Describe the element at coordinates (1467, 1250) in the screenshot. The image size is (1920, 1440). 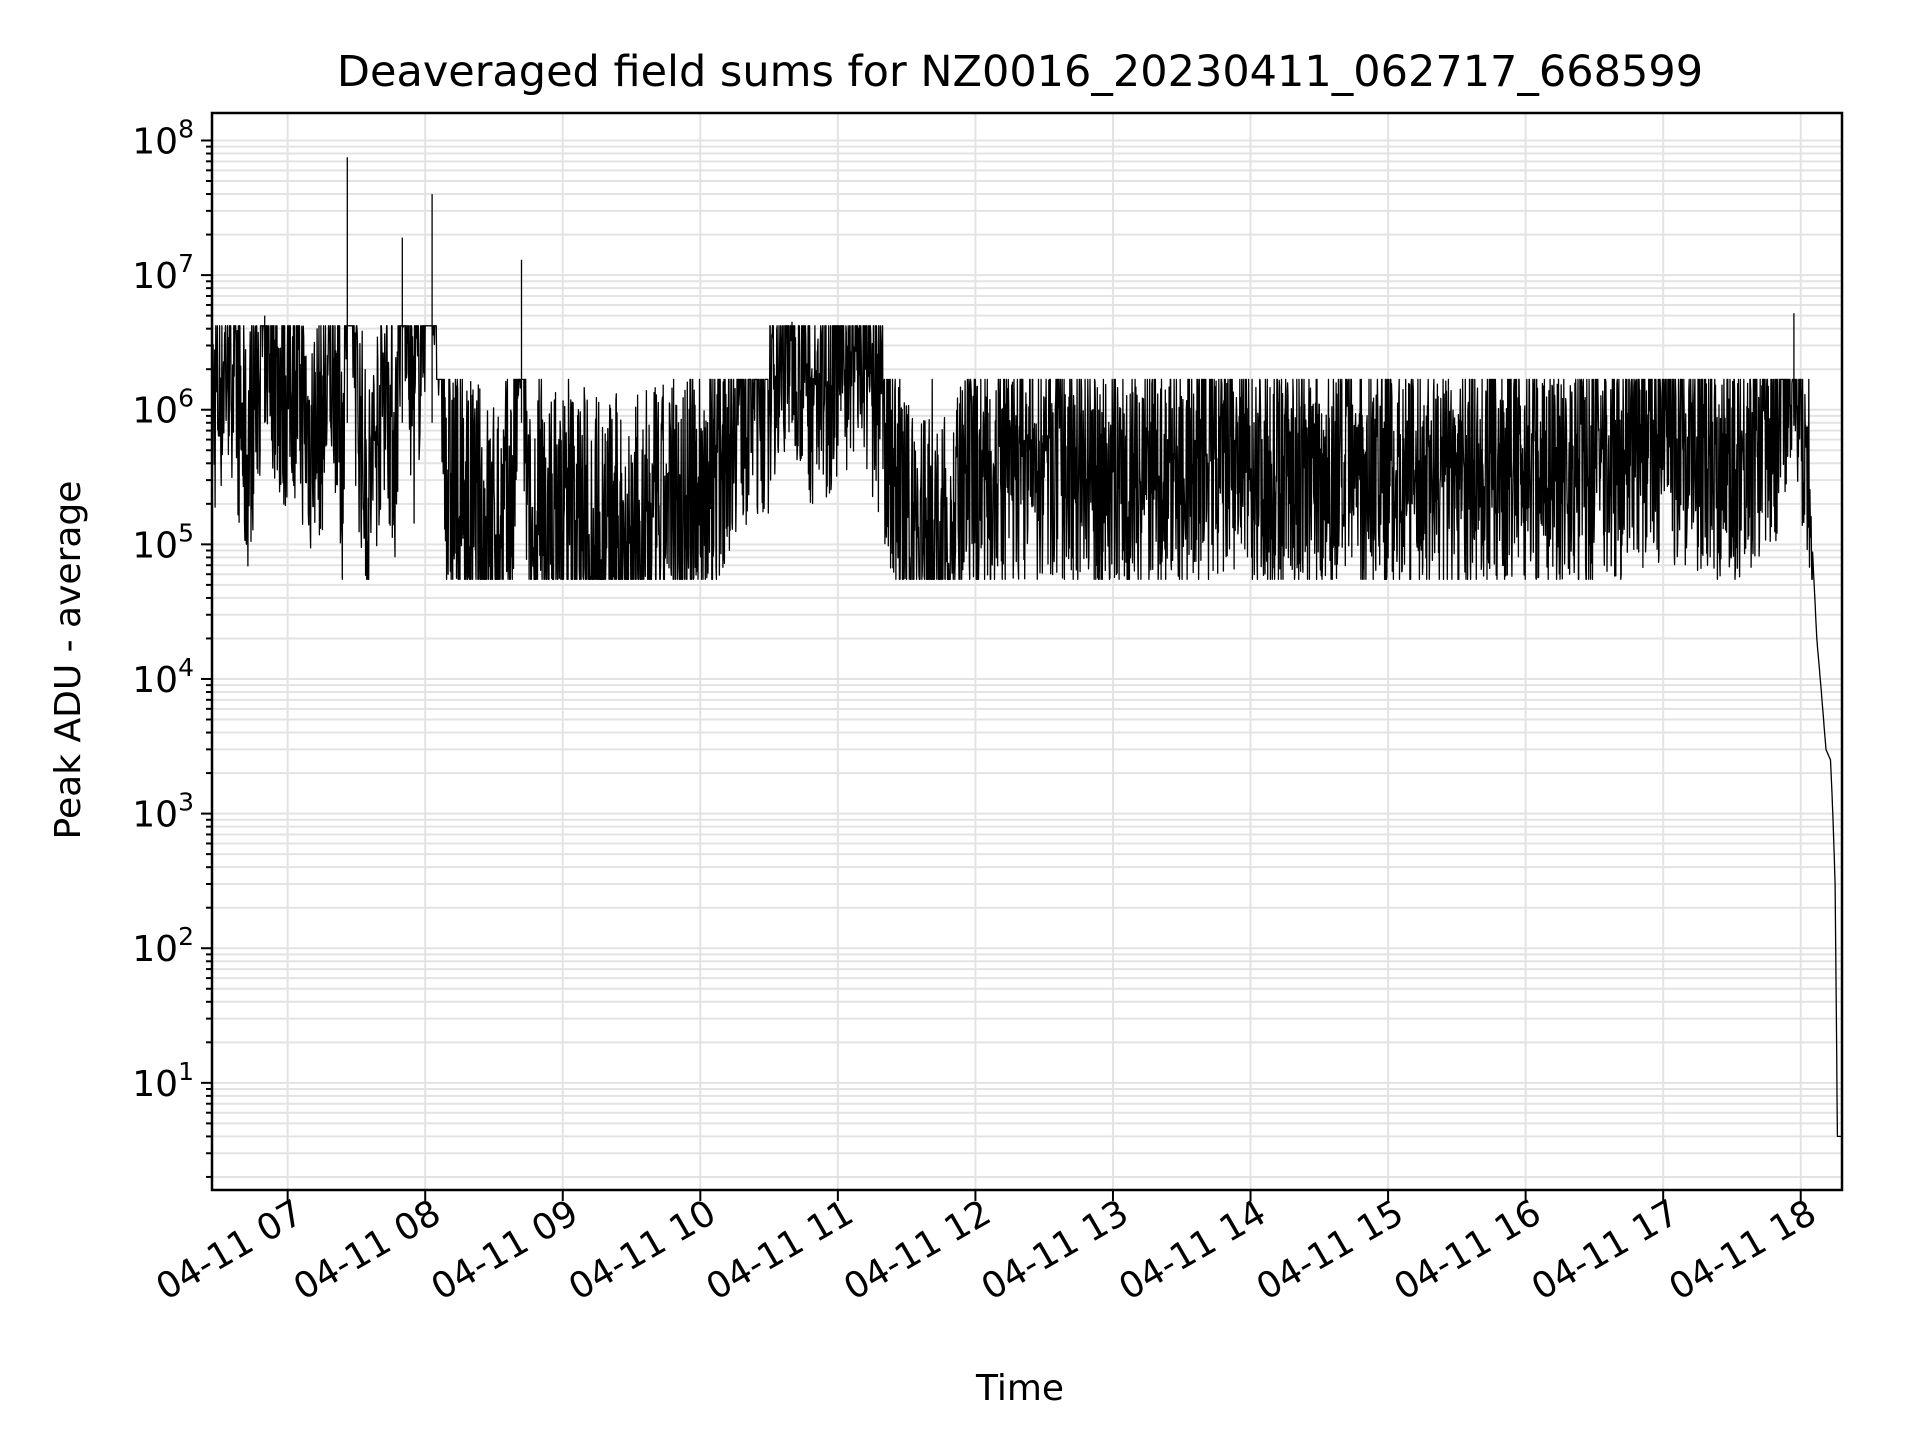
I see `x-tick-label: 04-11 16` at that location.